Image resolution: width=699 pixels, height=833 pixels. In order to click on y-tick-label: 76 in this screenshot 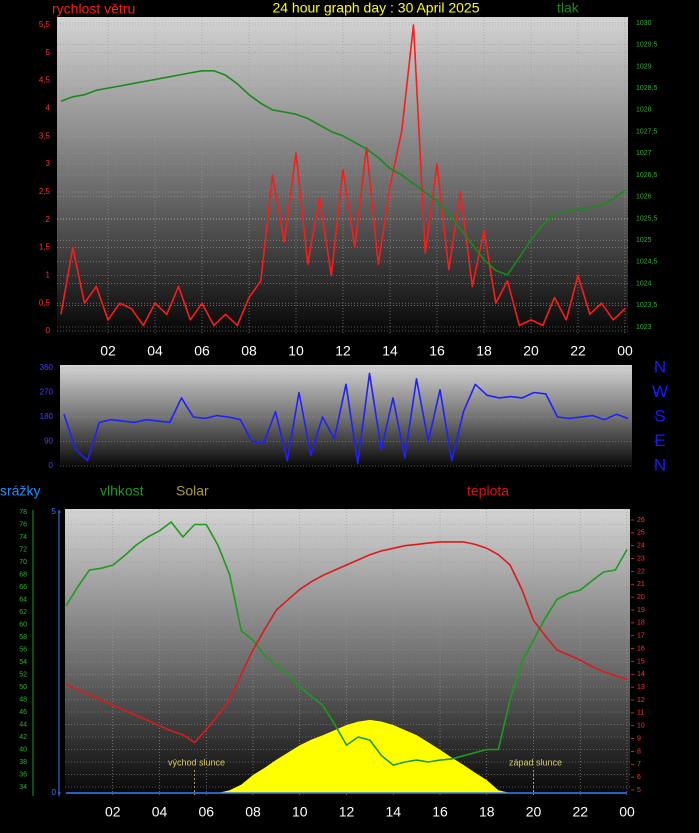, I will do `click(23, 524)`.